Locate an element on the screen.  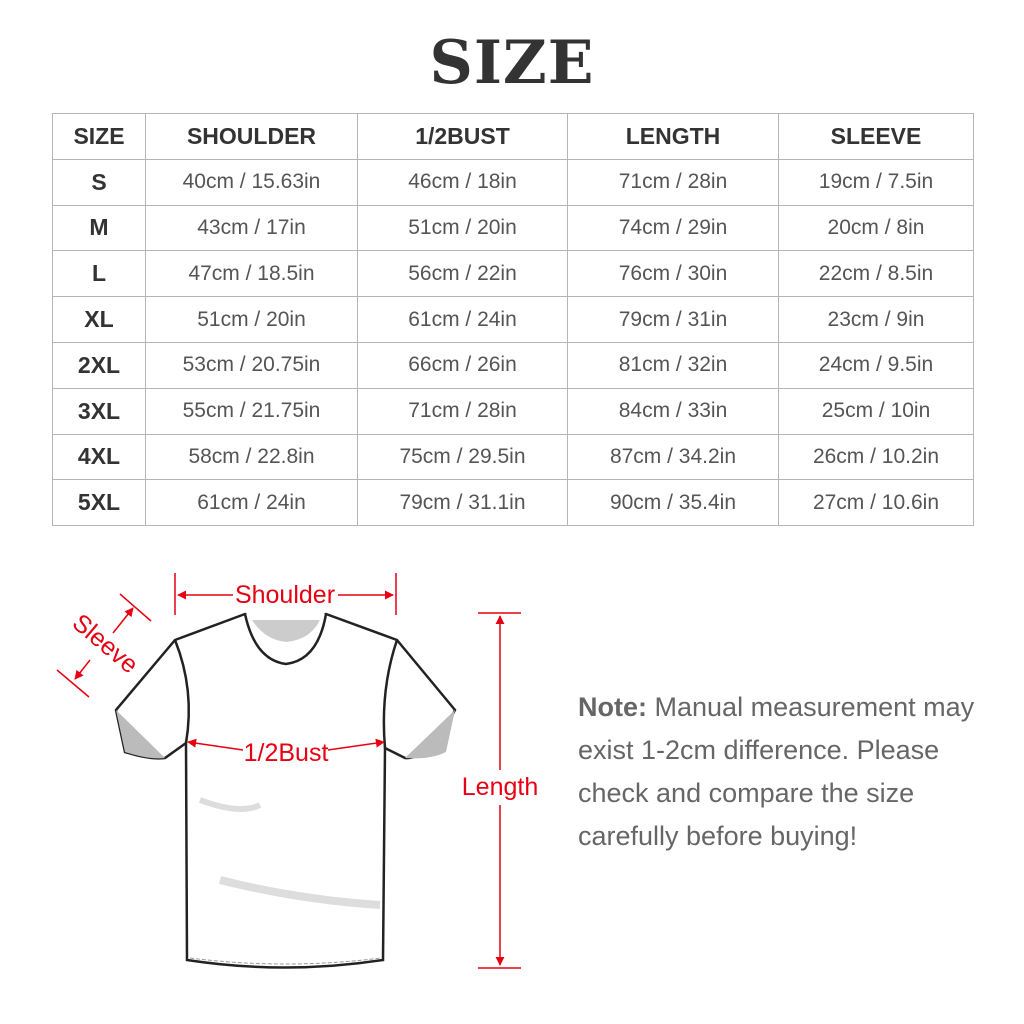
measurement-cell: 76cm / 30in is located at coordinates (673, 274).